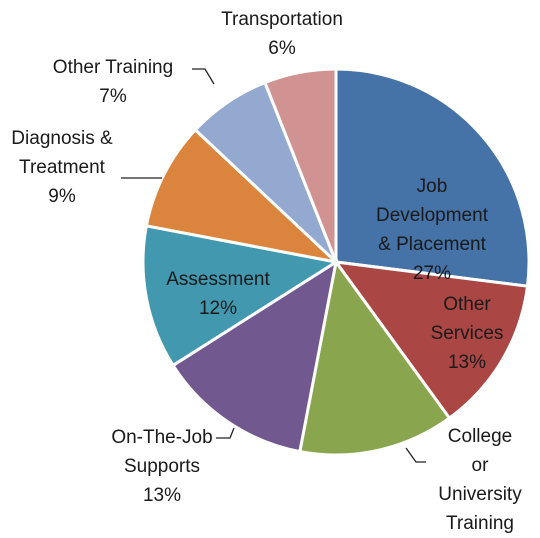 Image resolution: width=540 pixels, height=538 pixels. Describe the element at coordinates (218, 308) in the screenshot. I see `value-label: 12%` at that location.